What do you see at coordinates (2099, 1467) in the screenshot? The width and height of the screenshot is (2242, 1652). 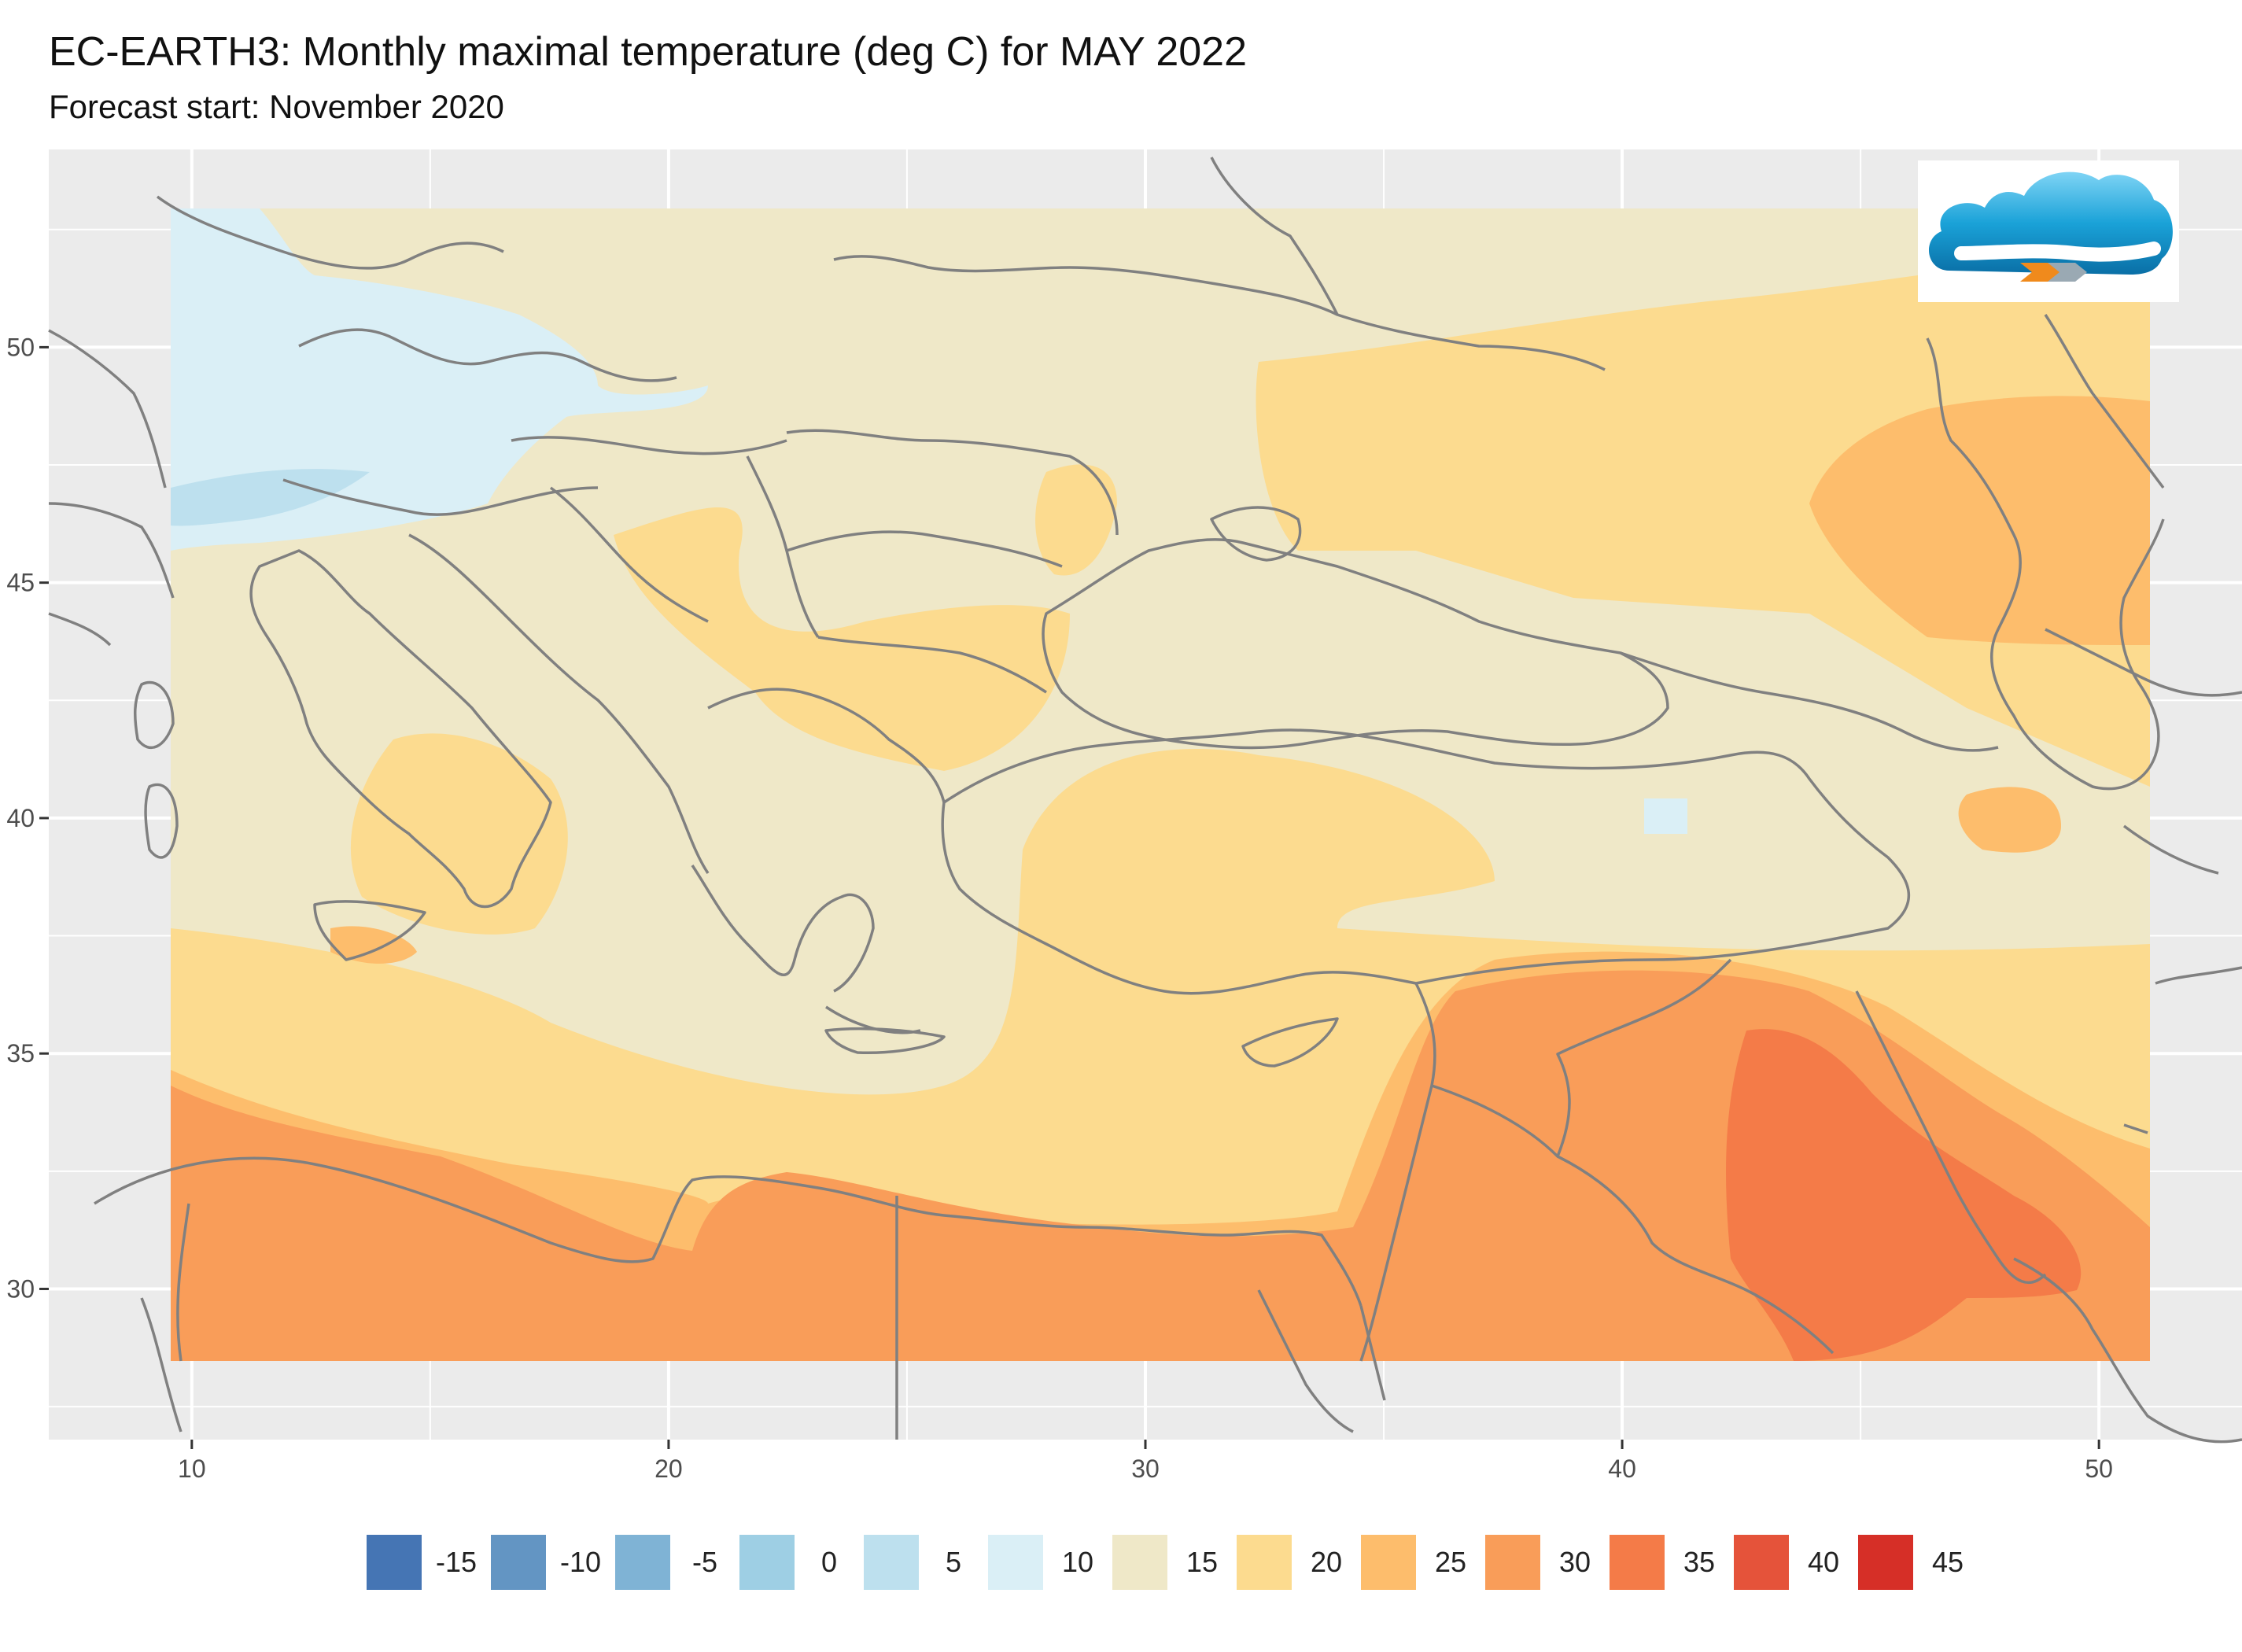 I see `x-tick-label: 50` at bounding box center [2099, 1467].